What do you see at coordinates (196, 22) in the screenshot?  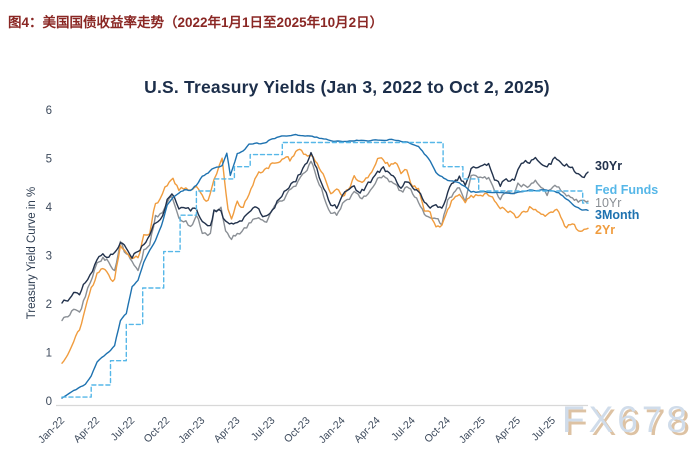 I see `figure-caption: 图4：美国国债收益率走势（2022年1月1日至2025年10月2日）` at bounding box center [196, 22].